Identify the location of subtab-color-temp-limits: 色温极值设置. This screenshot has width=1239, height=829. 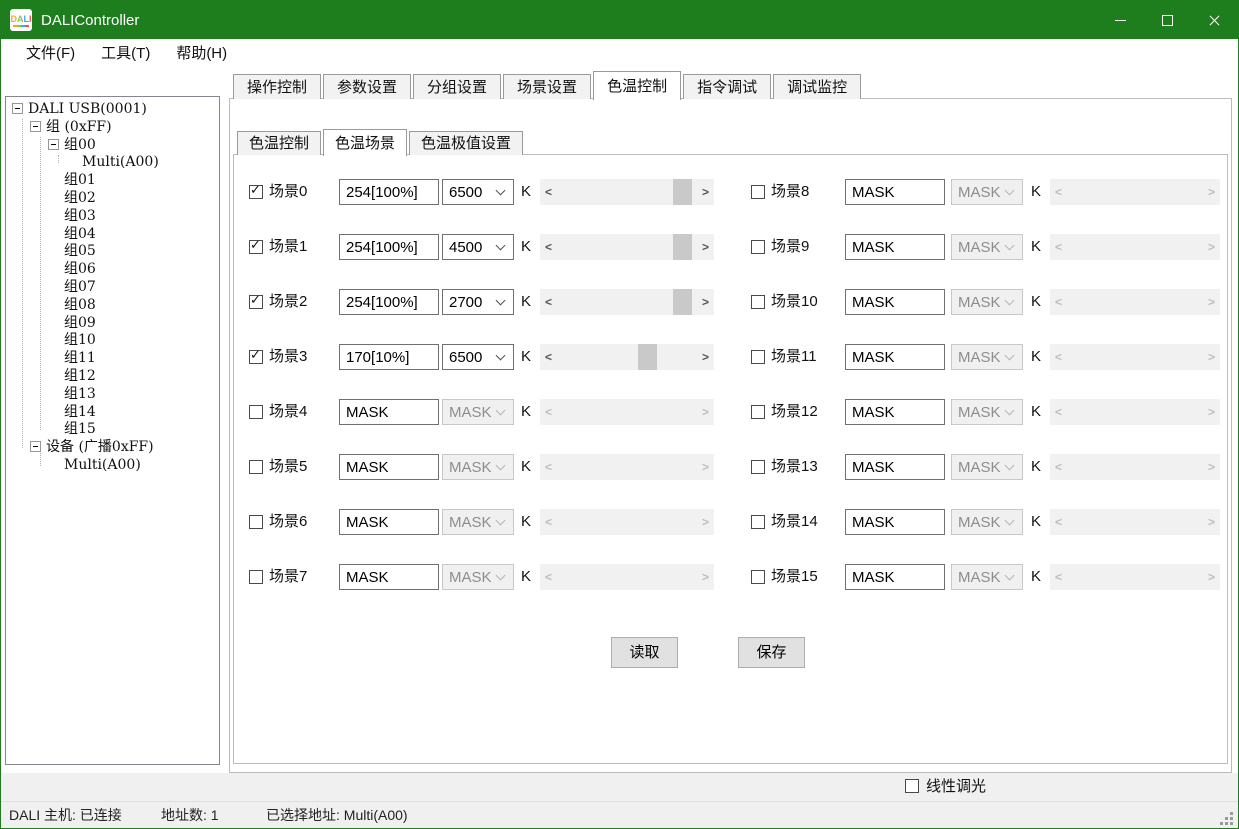
(466, 143).